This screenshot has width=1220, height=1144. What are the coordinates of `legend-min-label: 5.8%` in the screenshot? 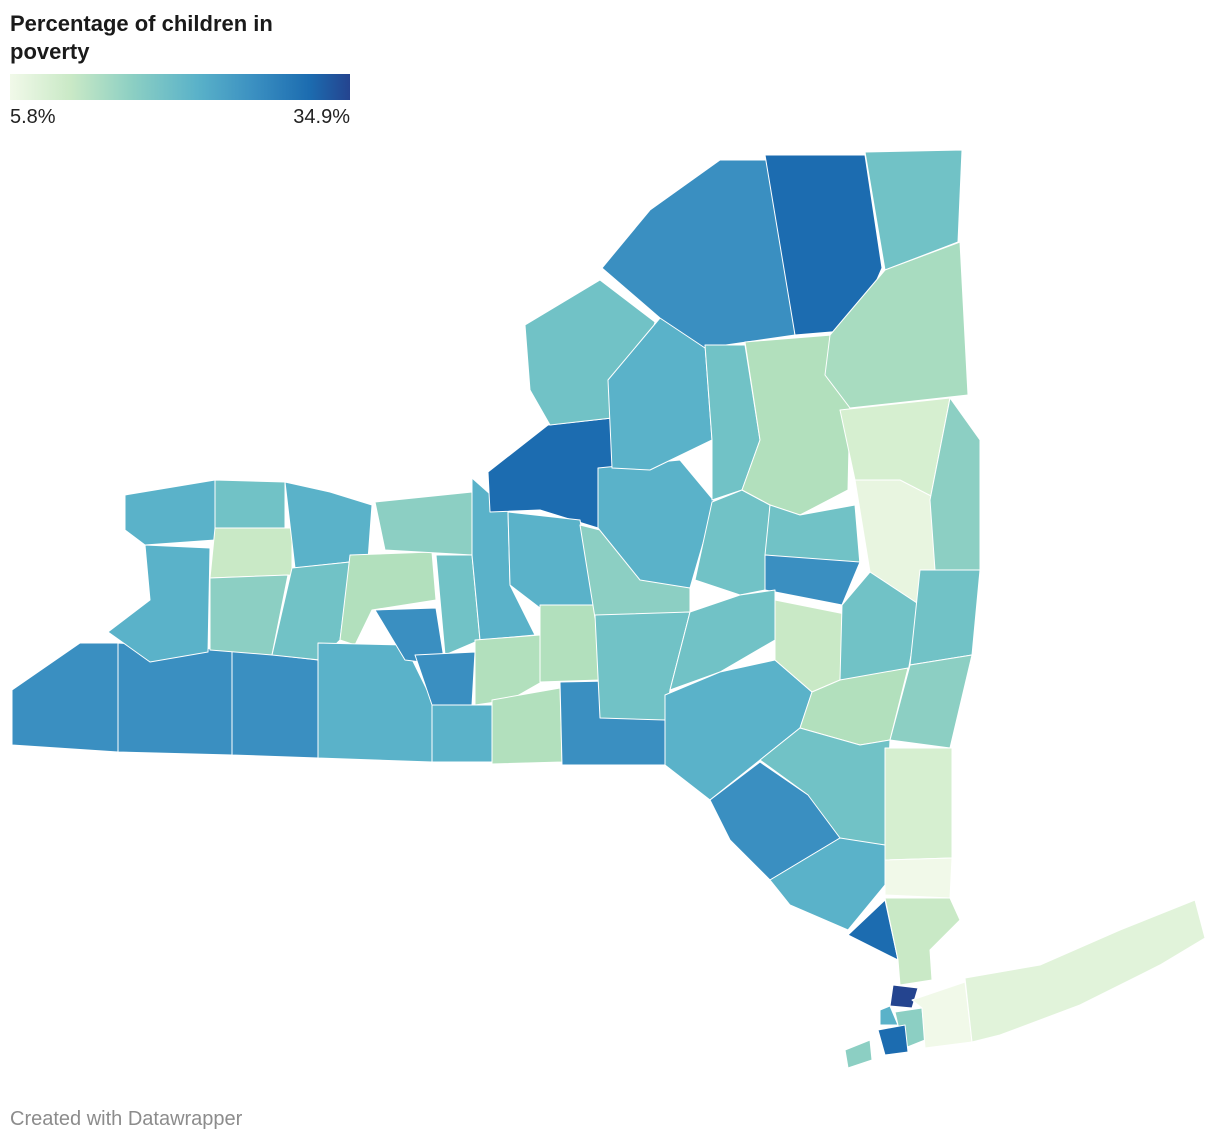 It's located at (33, 117).